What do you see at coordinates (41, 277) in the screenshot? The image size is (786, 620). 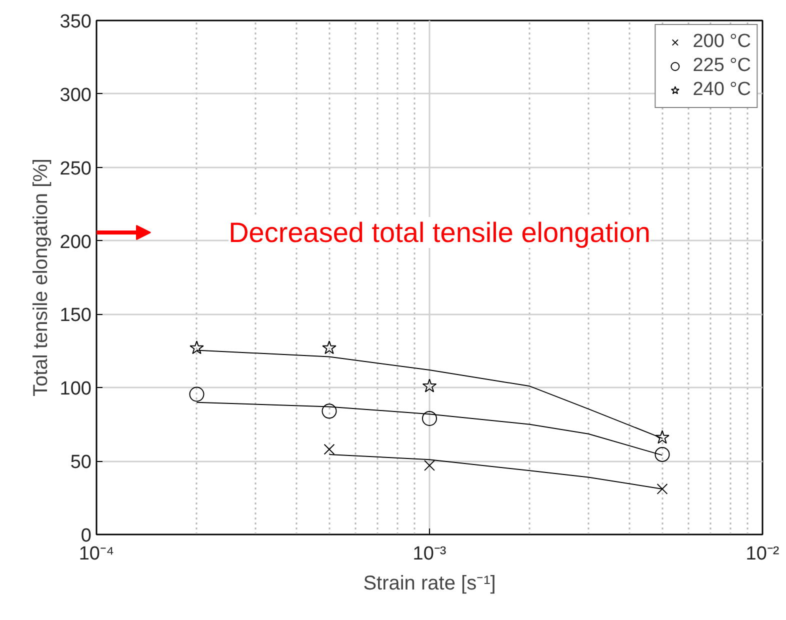 I see `y-axis-title: Total tensile elongation [%]` at bounding box center [41, 277].